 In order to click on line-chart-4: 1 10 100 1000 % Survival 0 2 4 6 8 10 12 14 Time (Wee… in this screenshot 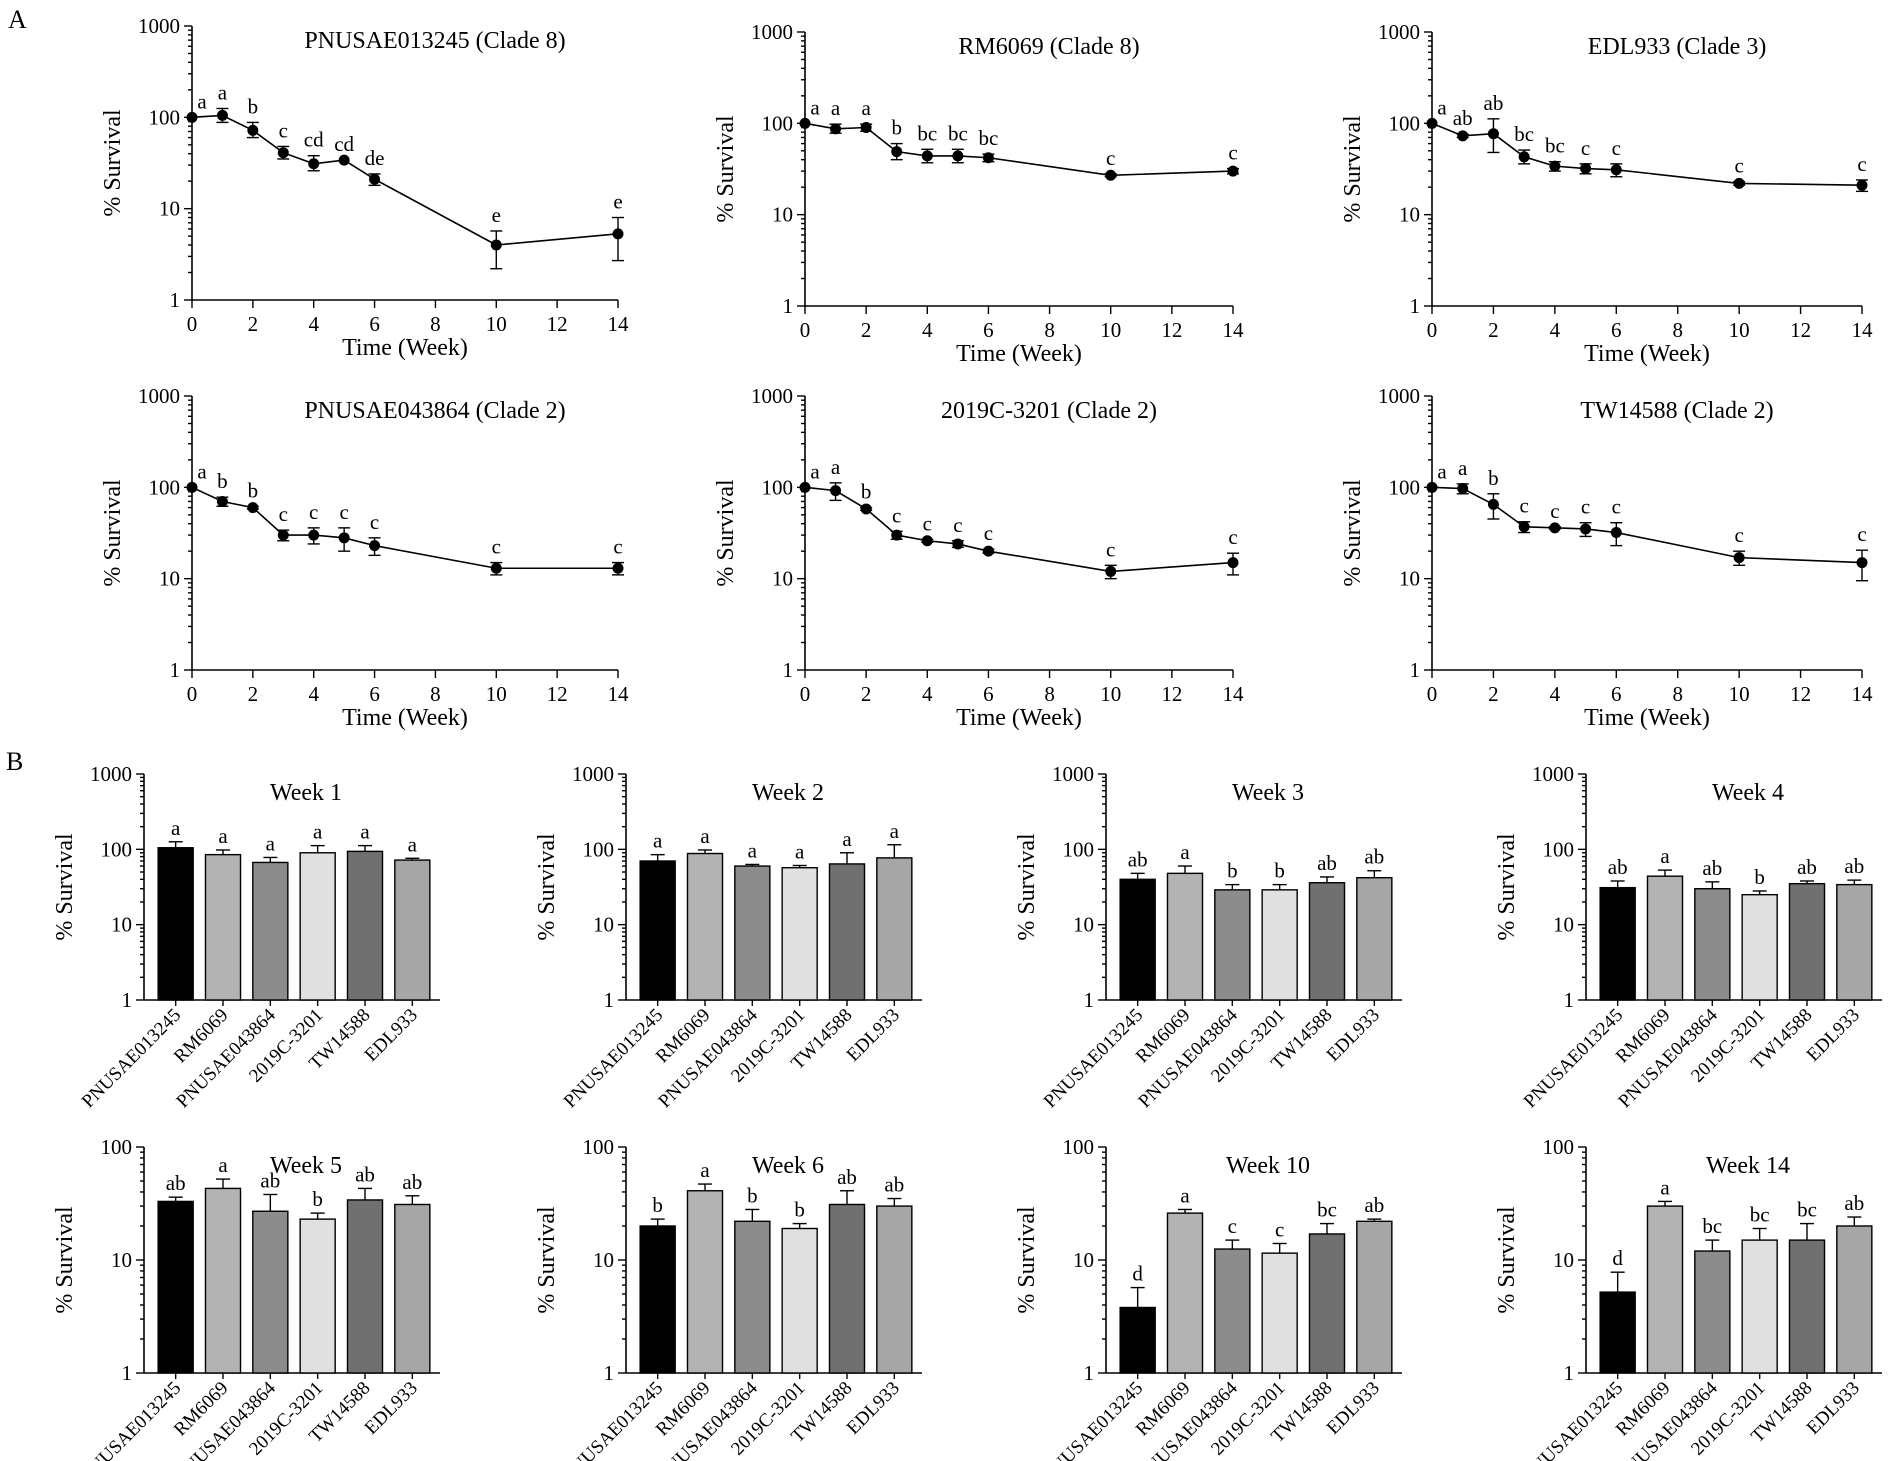, I will do `click(364, 557)`.